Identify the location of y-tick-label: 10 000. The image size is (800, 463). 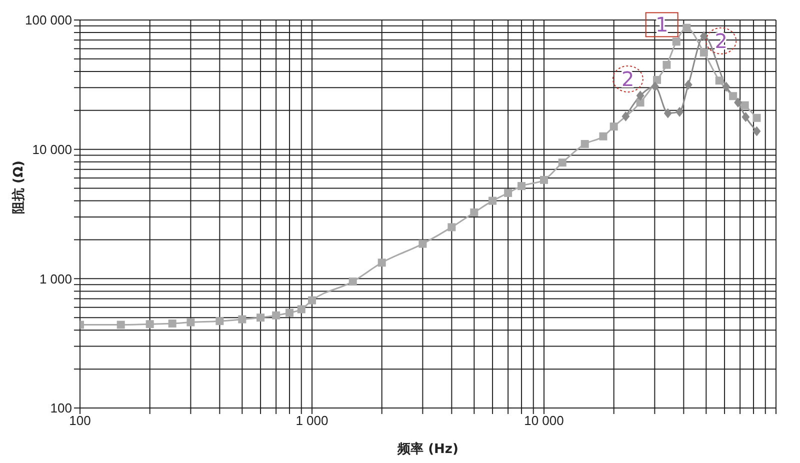
(52, 149).